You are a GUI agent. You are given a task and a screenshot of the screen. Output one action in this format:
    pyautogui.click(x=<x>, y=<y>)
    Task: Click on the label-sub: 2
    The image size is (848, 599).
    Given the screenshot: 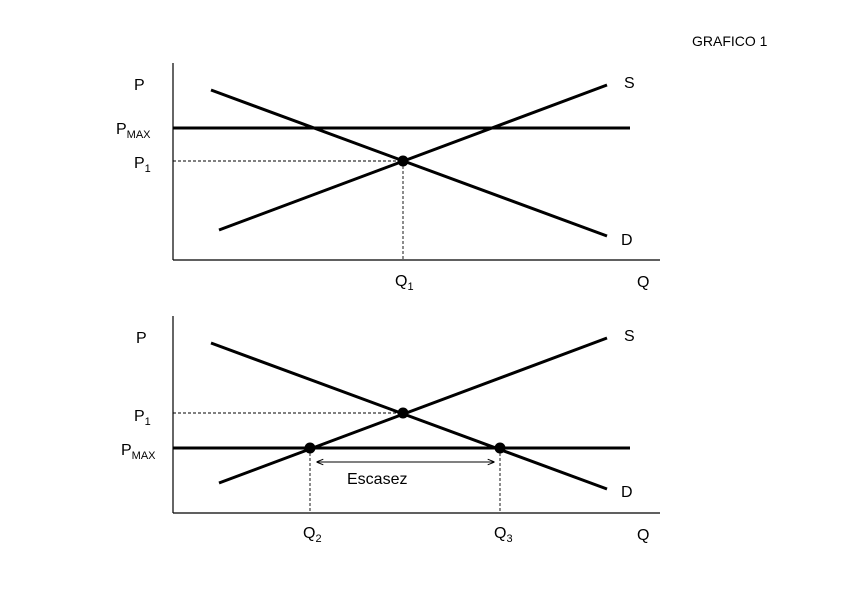 What is the action you would take?
    pyautogui.click(x=318, y=539)
    